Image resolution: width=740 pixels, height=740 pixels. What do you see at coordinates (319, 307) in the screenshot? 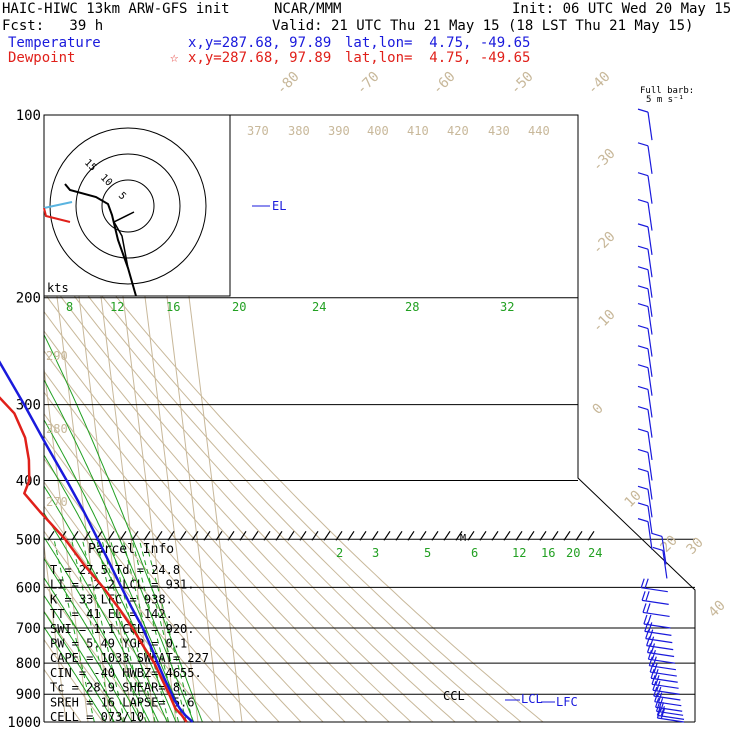
I see `mixing-ratio-label: 24` at bounding box center [319, 307].